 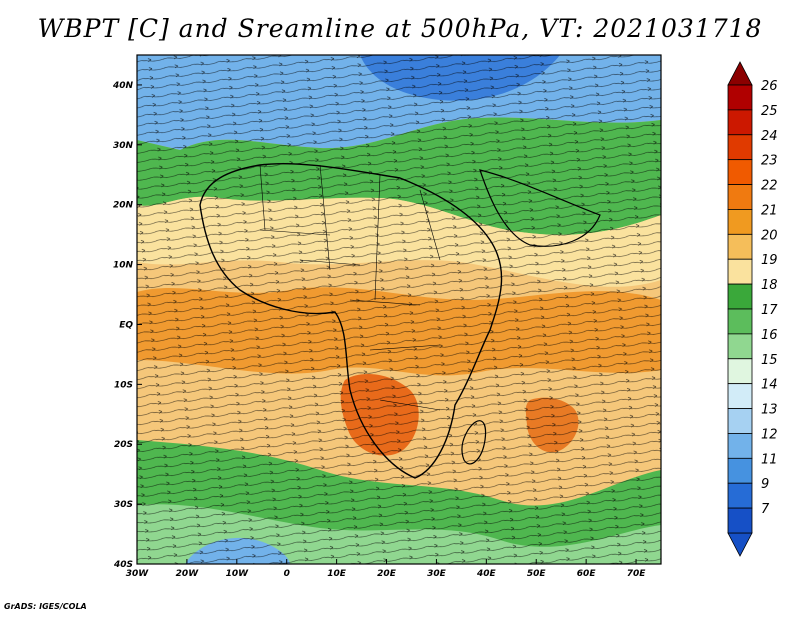 What do you see at coordinates (123, 206) in the screenshot?
I see `lat-tick-label: 20N` at bounding box center [123, 206].